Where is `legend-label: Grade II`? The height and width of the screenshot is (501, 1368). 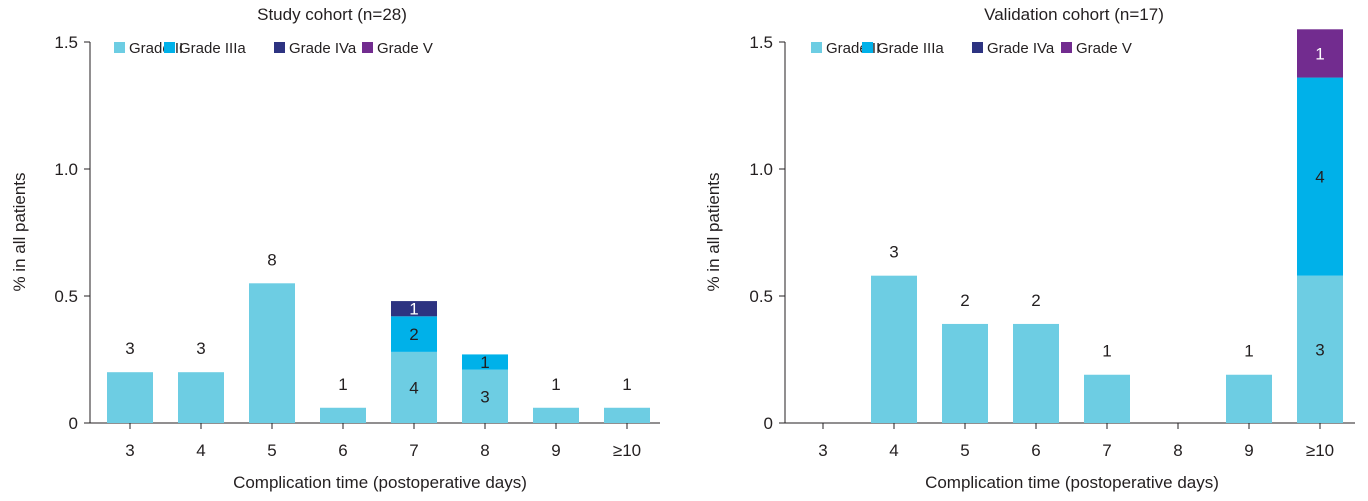
legend-label: Grade II is located at coordinates (156, 48).